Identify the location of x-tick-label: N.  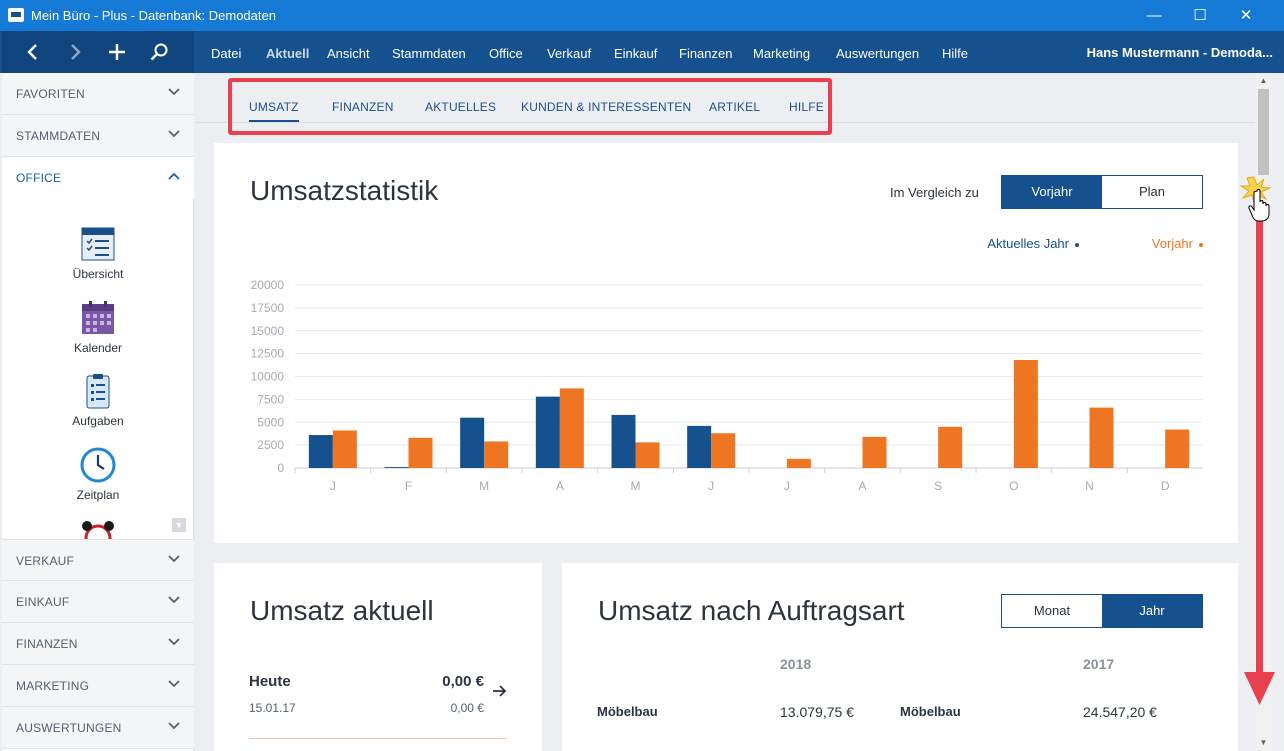
(1089, 486).